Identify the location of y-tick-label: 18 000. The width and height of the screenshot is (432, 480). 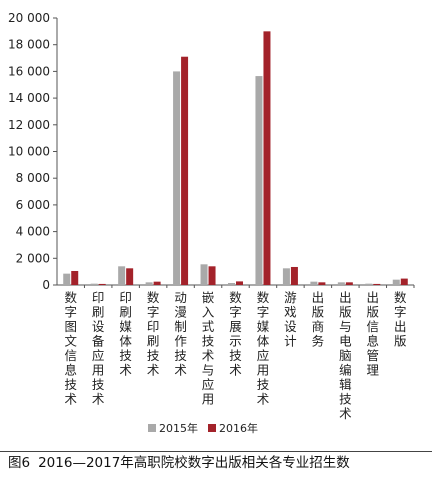
(29, 45).